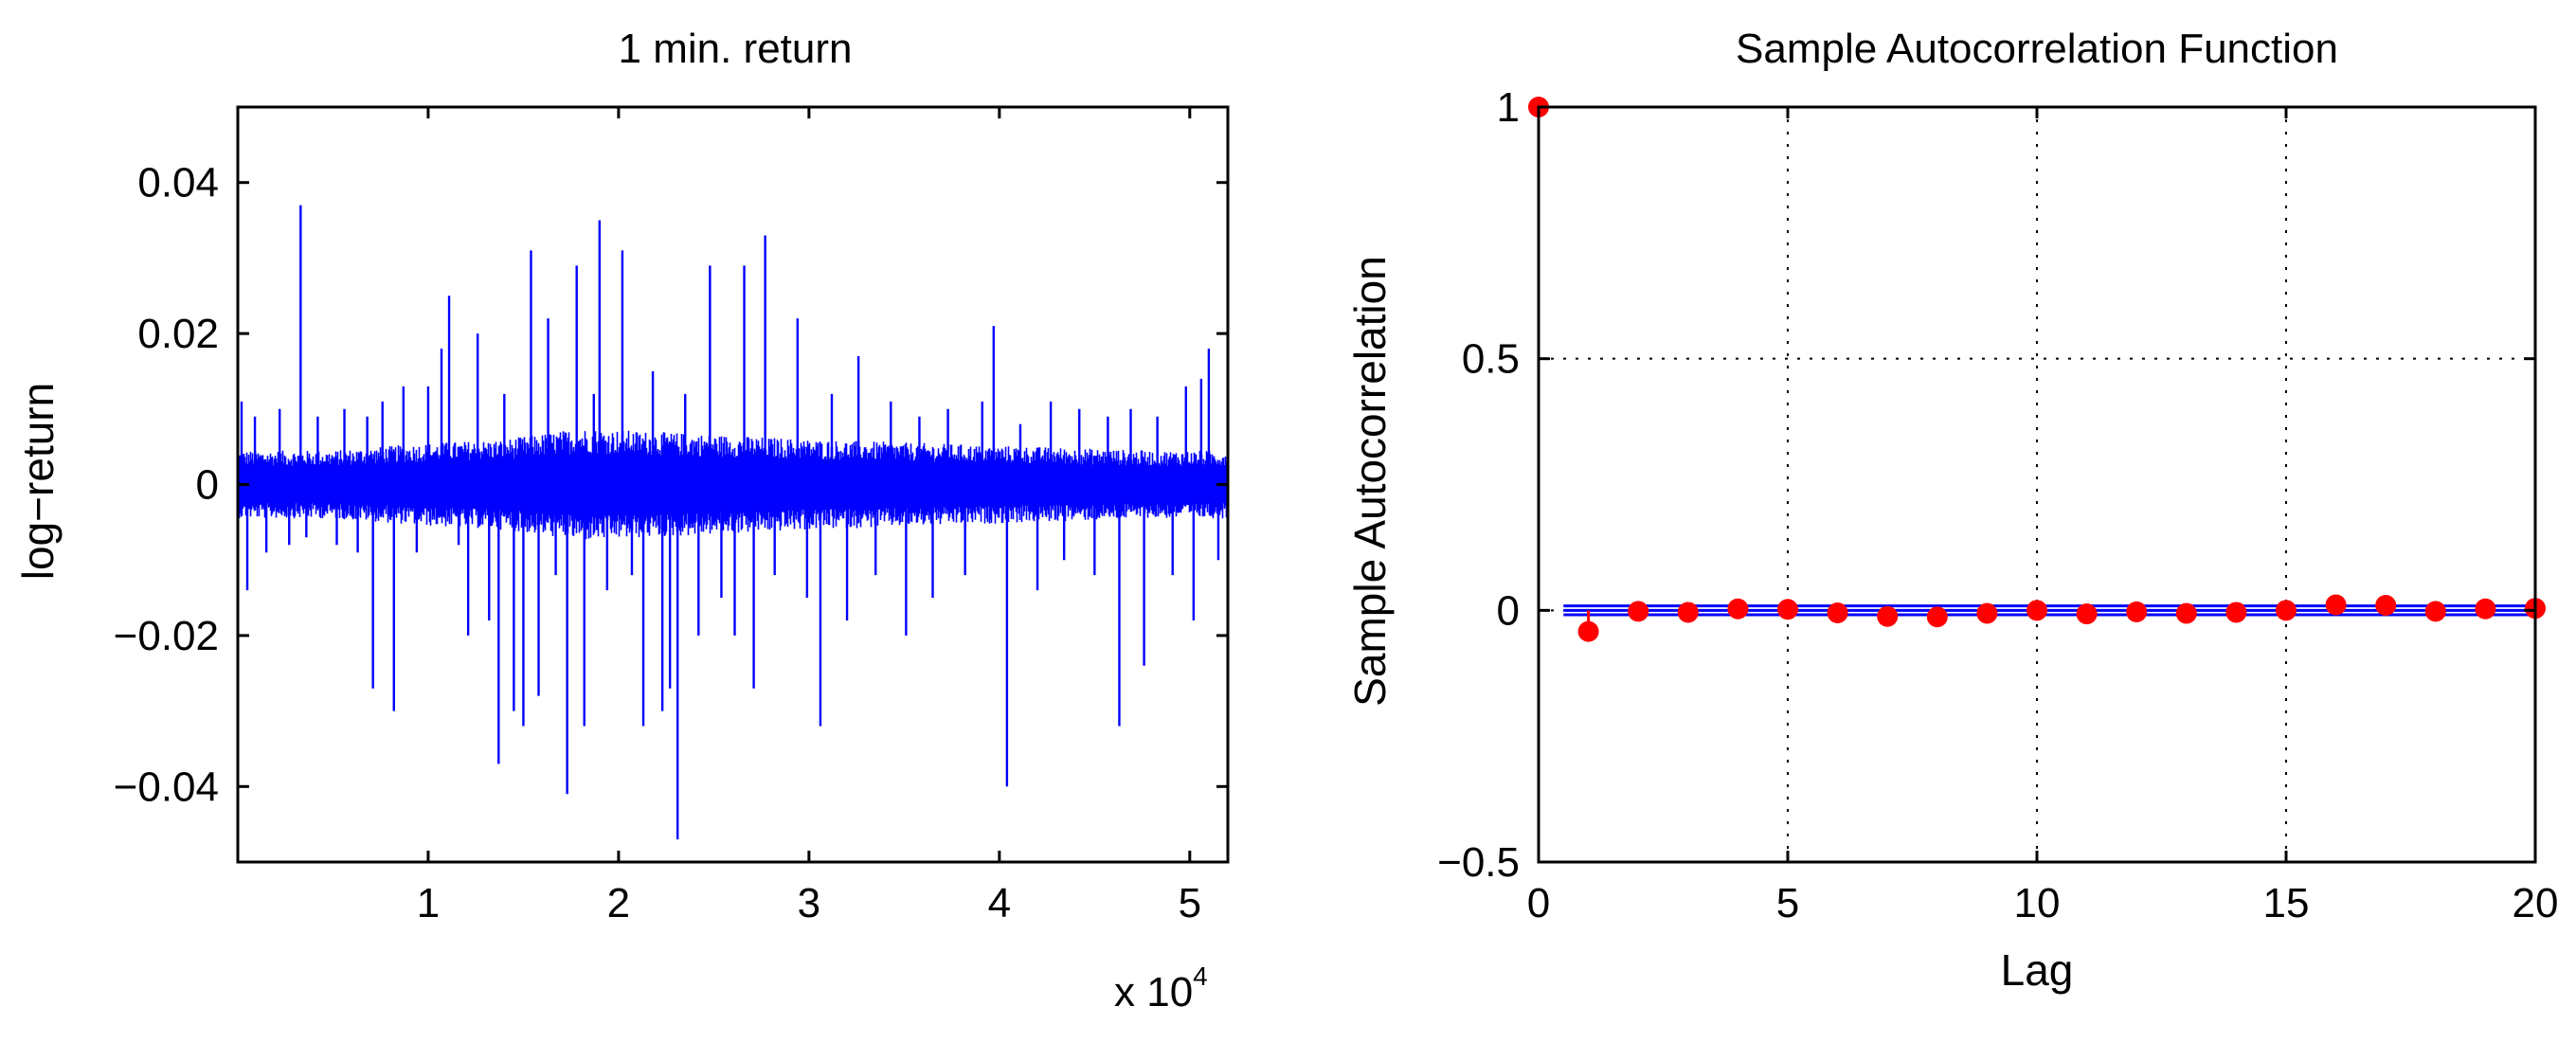  Describe the element at coordinates (2536, 903) in the screenshot. I see `acf-xtick-label-4: 20` at that location.